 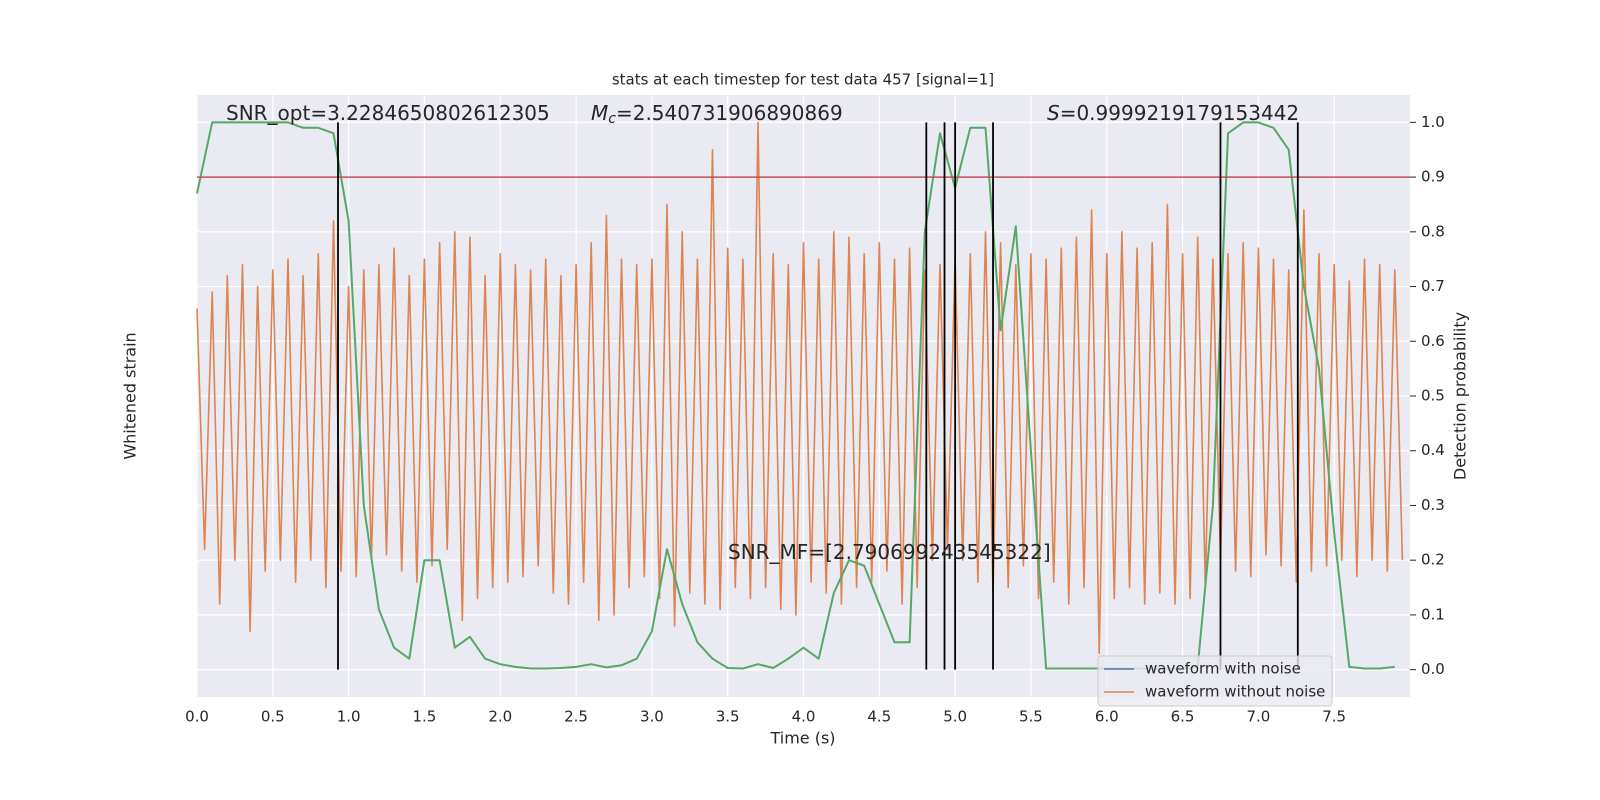 What do you see at coordinates (879, 717) in the screenshot?
I see `x-tick-label: 4.5` at bounding box center [879, 717].